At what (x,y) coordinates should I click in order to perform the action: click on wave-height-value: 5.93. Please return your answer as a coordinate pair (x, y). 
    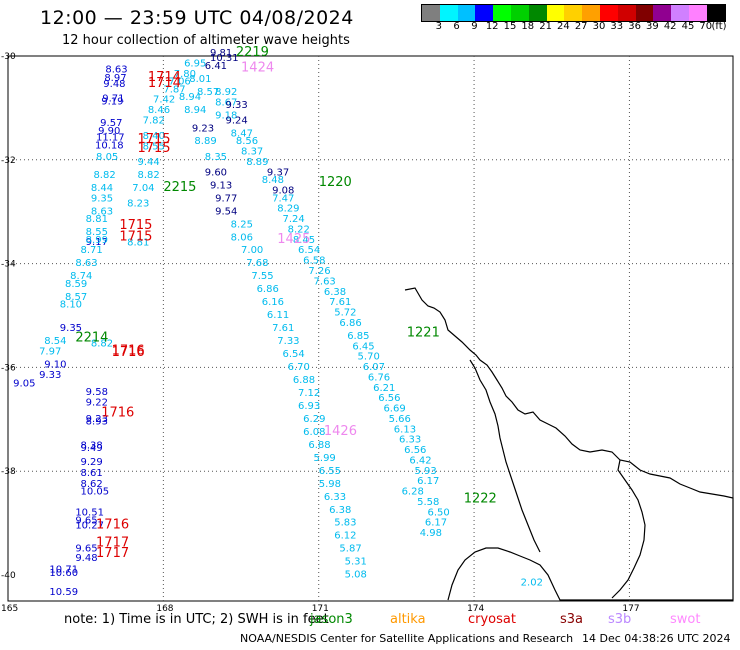
    Looking at the image, I should click on (426, 471).